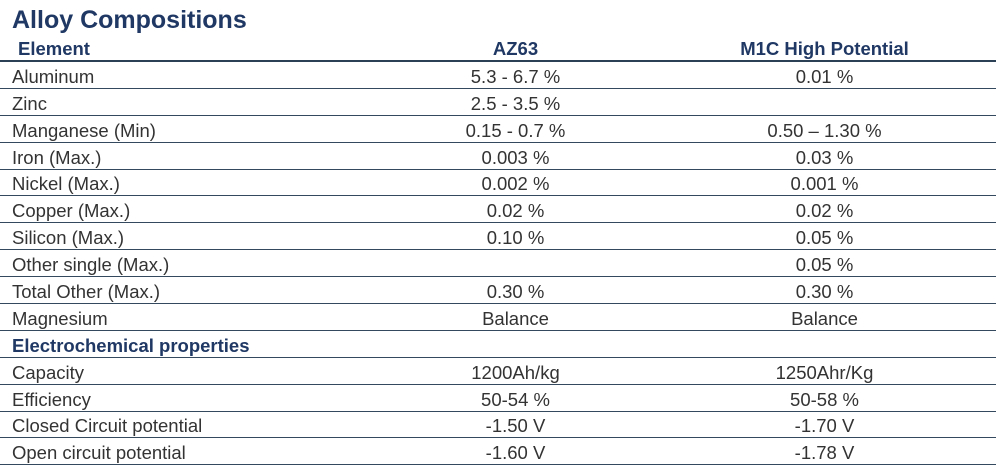 The width and height of the screenshot is (1000, 465). I want to click on table-row: Closed Circuit potential -1.50 V -1.70 V, so click(498, 425).